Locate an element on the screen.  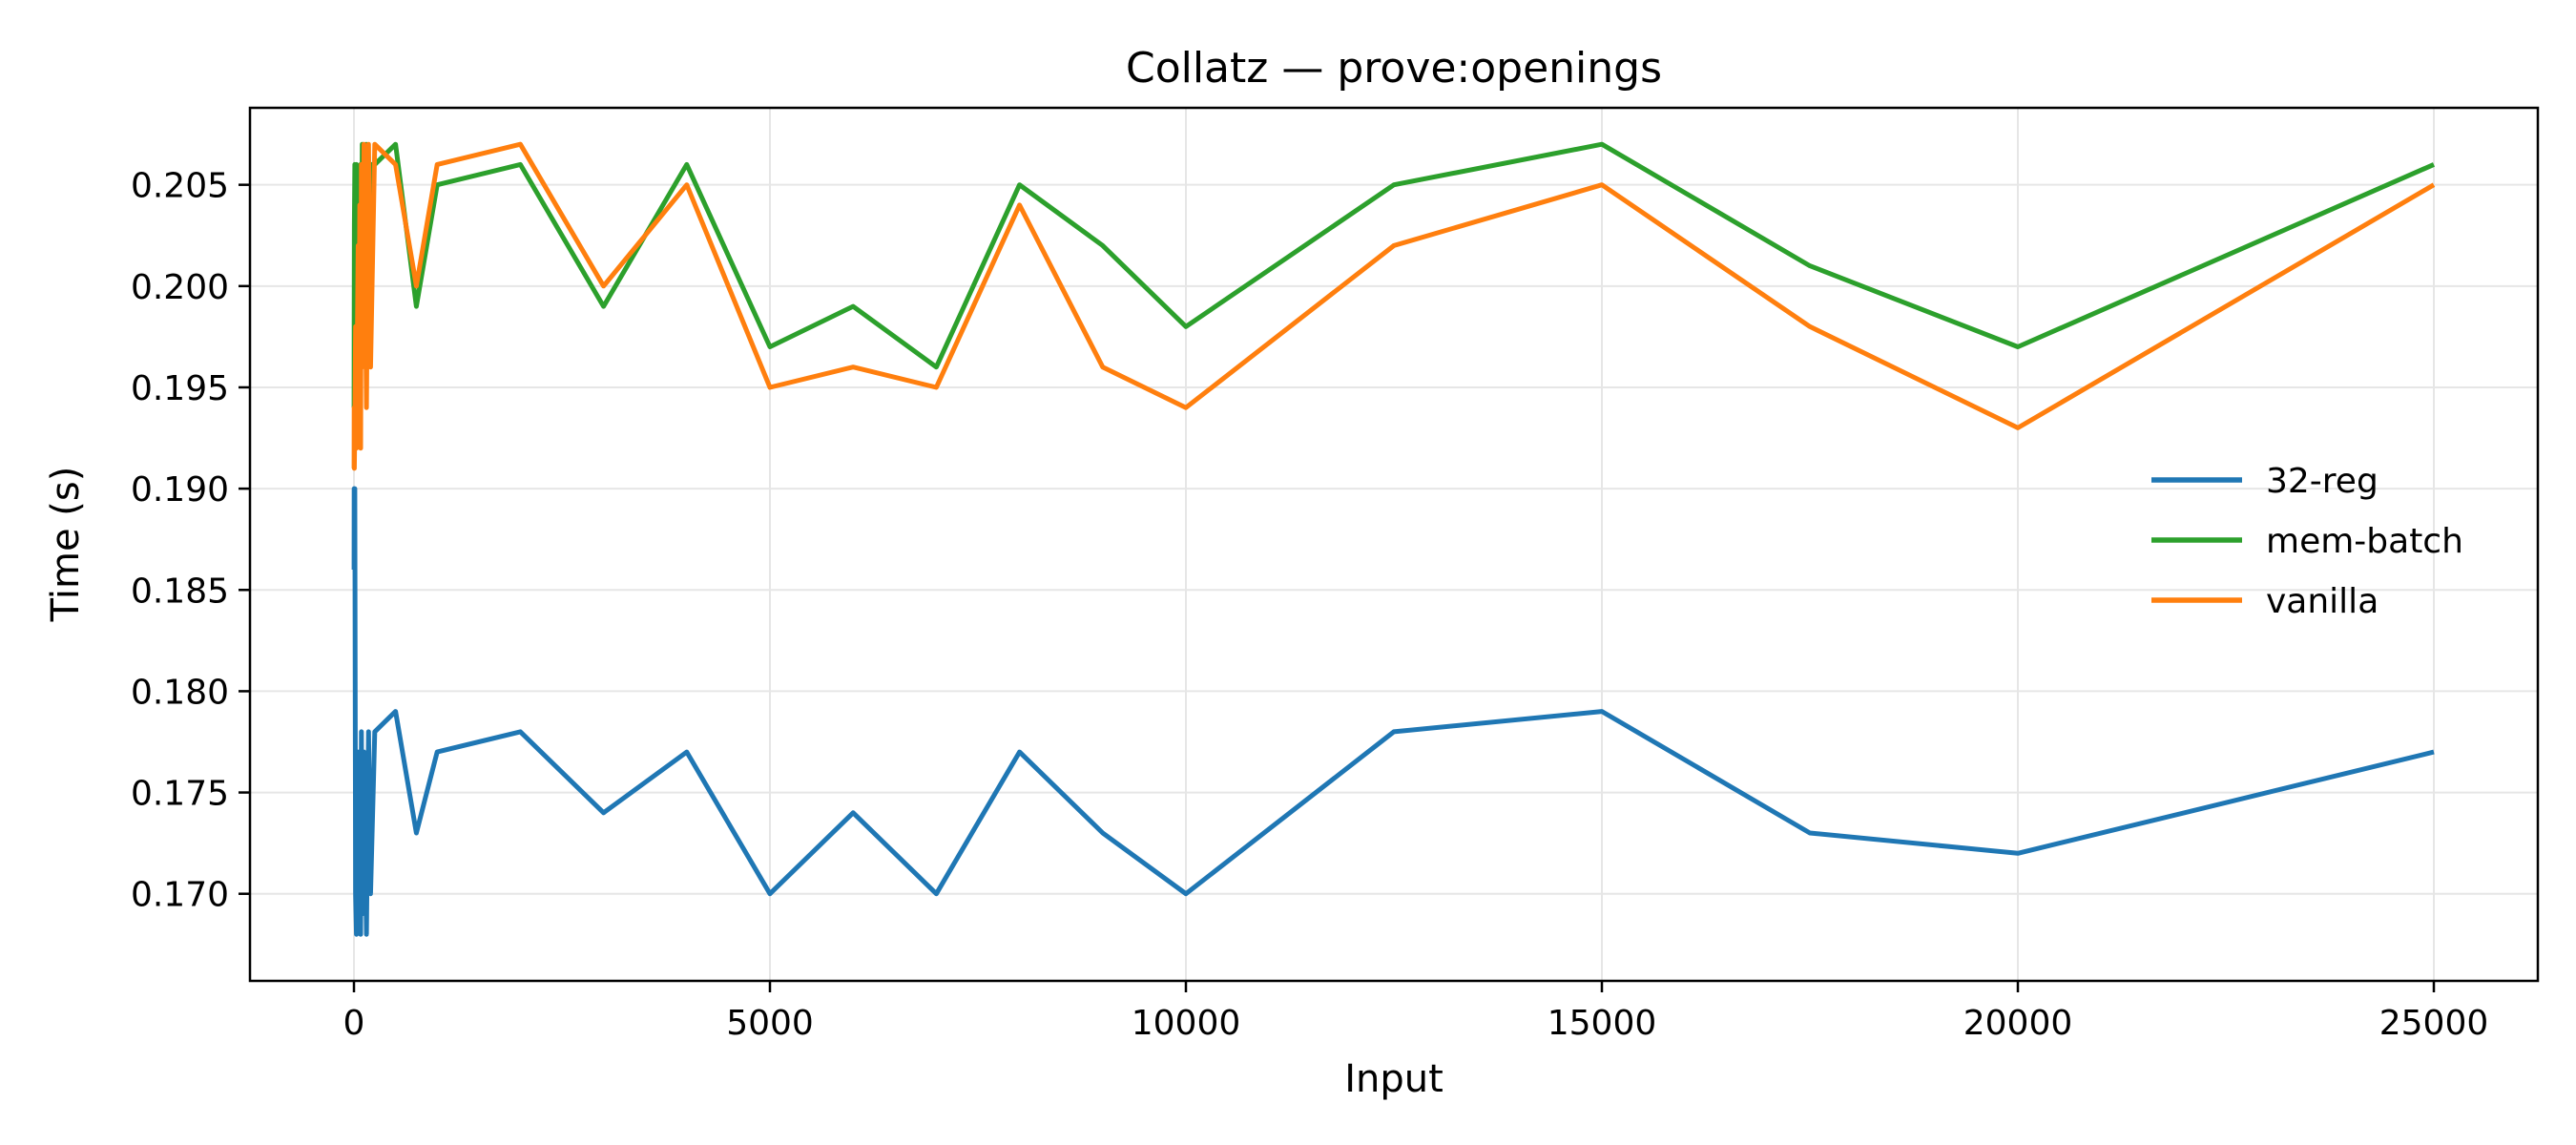
y-tick-label: 0.180 is located at coordinates (180, 693).